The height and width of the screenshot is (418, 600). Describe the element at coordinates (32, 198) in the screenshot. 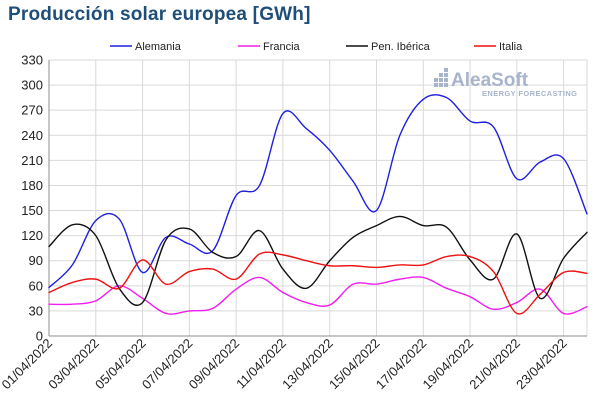

I see `y-axis-ticks: 0 30 60 90 120 150 180 210 240 270 300 330` at that location.